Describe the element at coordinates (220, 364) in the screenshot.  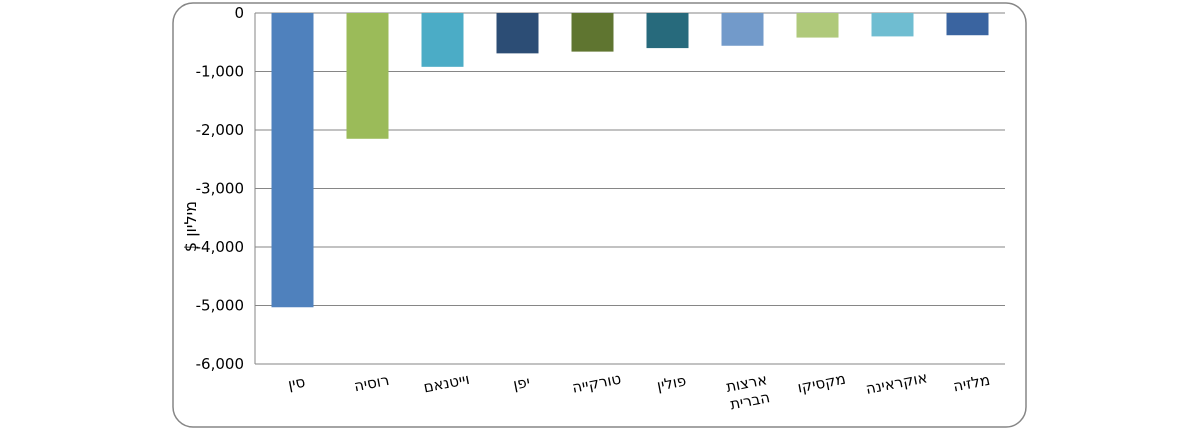
I see `y-tick-label: -6,000` at that location.